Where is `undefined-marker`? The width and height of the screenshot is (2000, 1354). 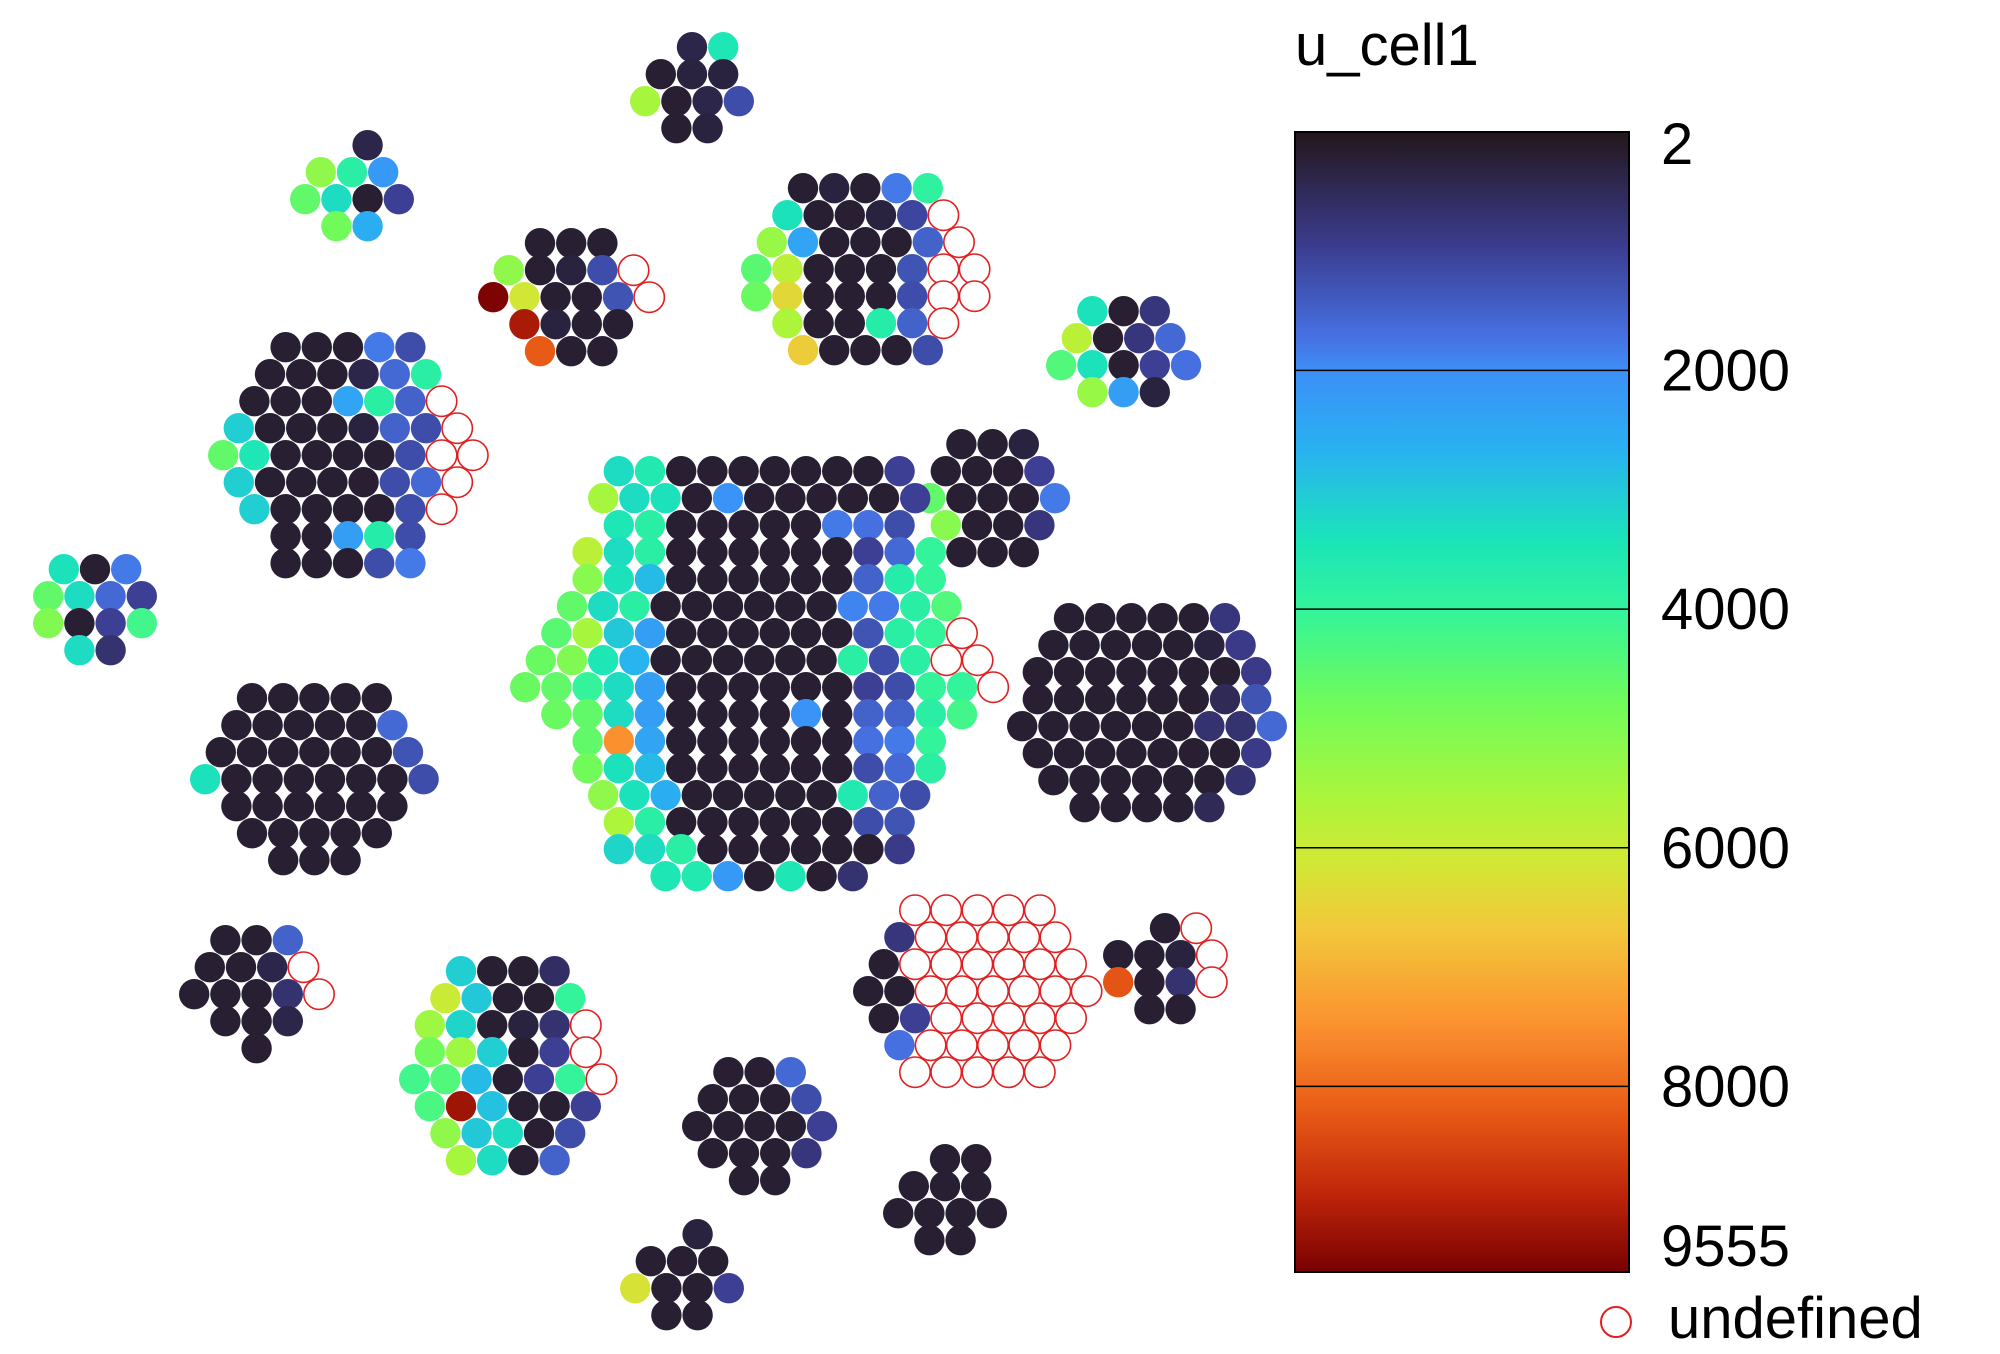 undefined-marker is located at coordinates (1616, 1322).